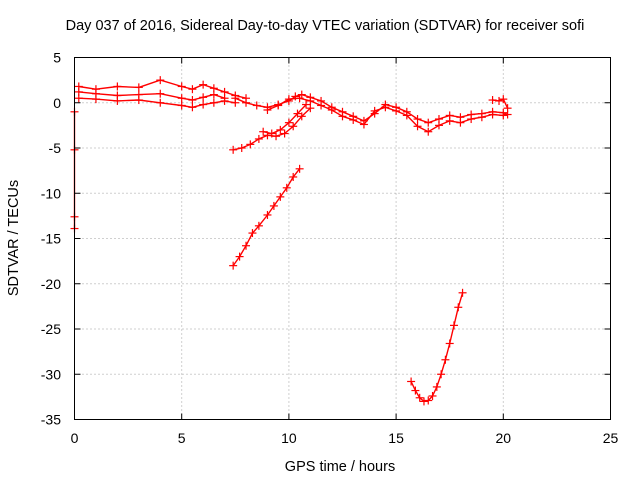 The image size is (640, 480). Describe the element at coordinates (57, 58) in the screenshot. I see `y-tick-label: 5` at that location.